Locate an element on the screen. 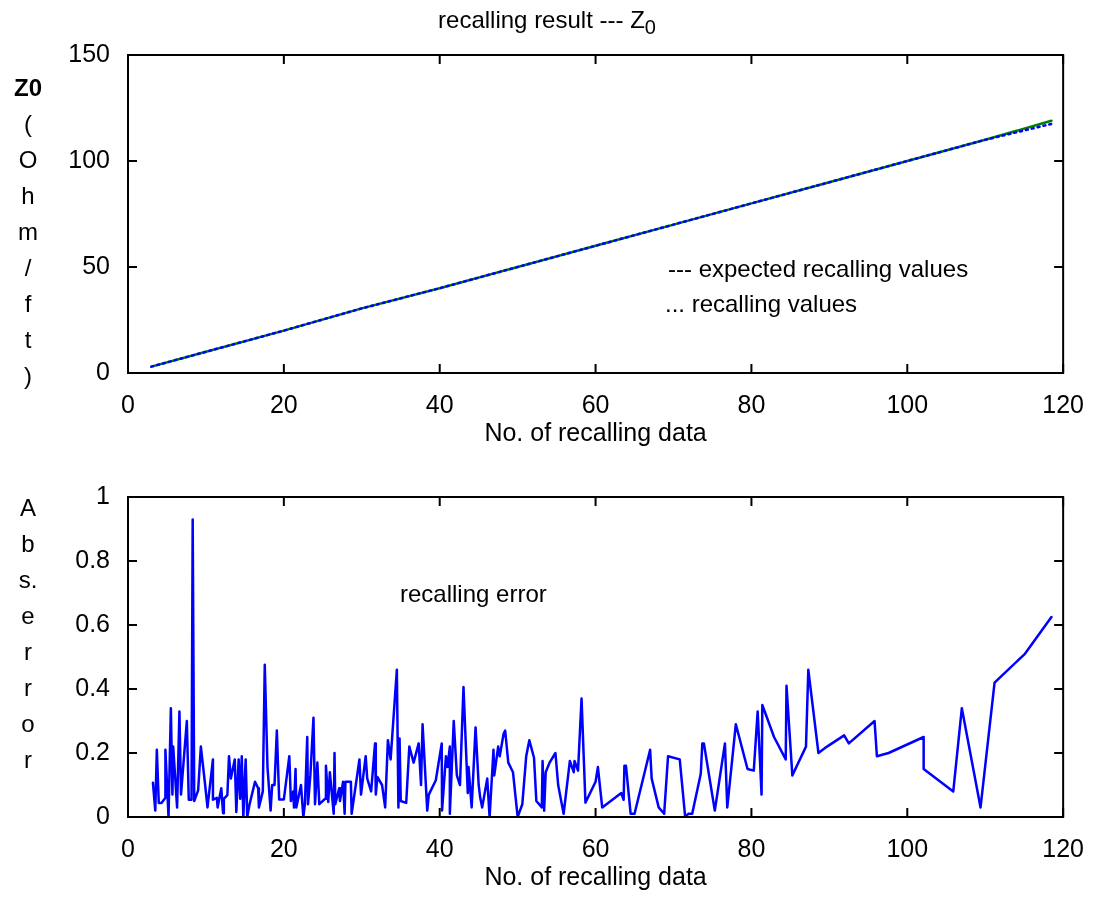 This screenshot has width=1094, height=903. y-tick-label: 0.2 is located at coordinates (92, 750).